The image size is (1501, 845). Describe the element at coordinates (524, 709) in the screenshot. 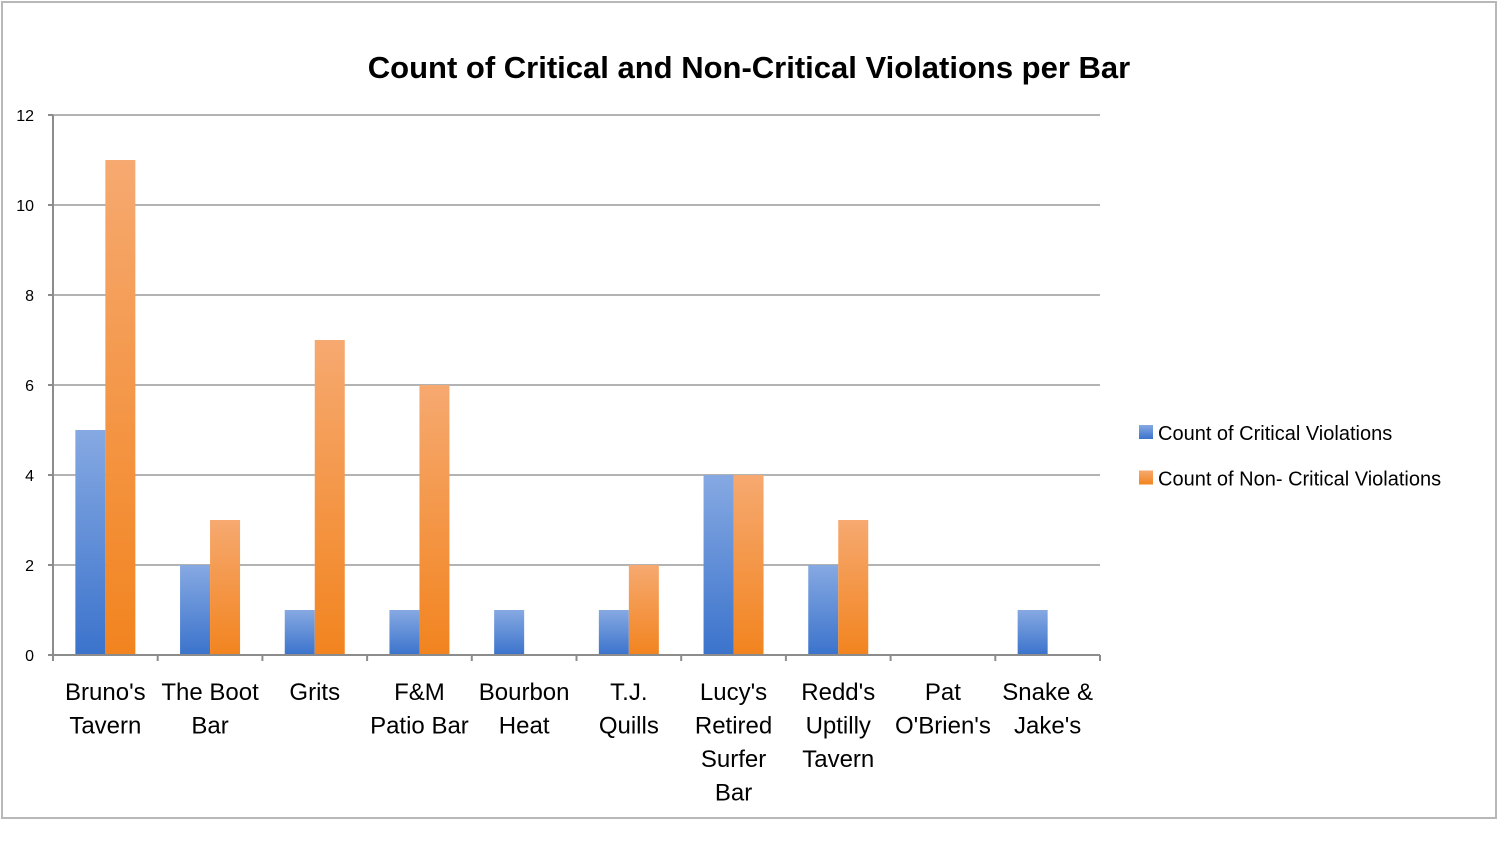

I see `x-tick-label: Bourbon Heat` at that location.